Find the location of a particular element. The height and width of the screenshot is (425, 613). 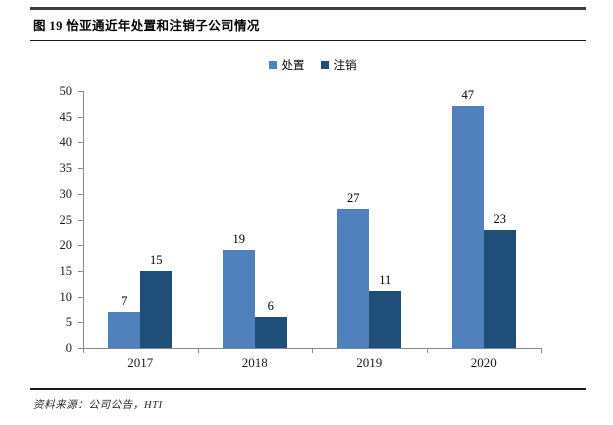

y-axis-label: 50 is located at coordinates (66, 91).